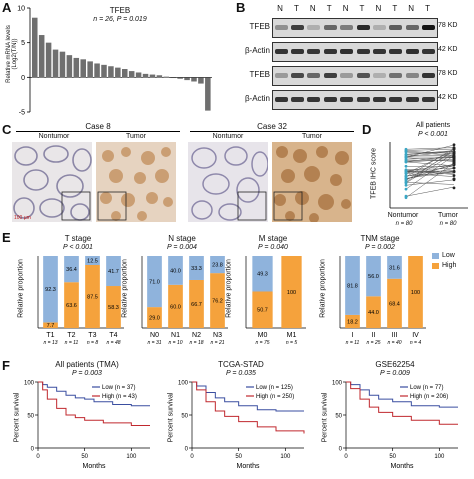 This screenshot has width=474, height=479. I want to click on panel-e-value-high: 76.2, so click(217, 302).